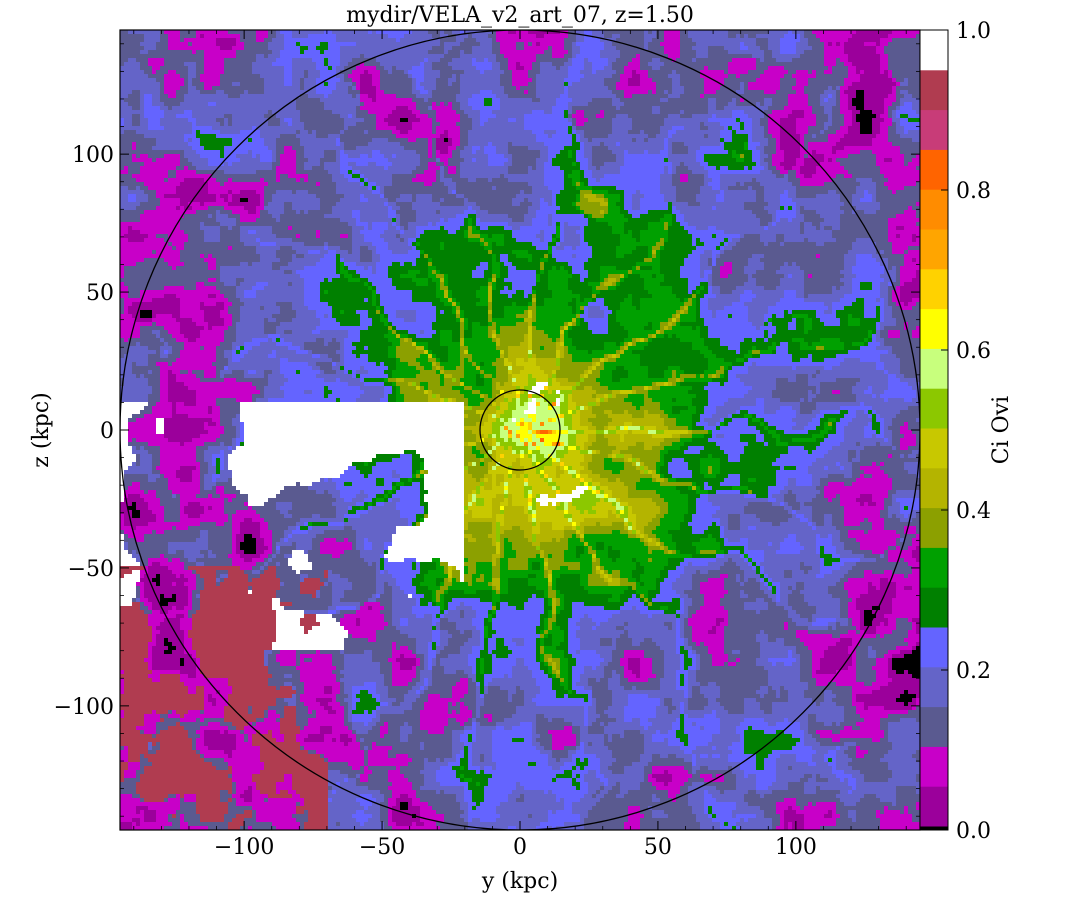 This screenshot has width=1085, height=920. What do you see at coordinates (519, 881) in the screenshot?
I see `x-axis-label: y (kpc)` at bounding box center [519, 881].